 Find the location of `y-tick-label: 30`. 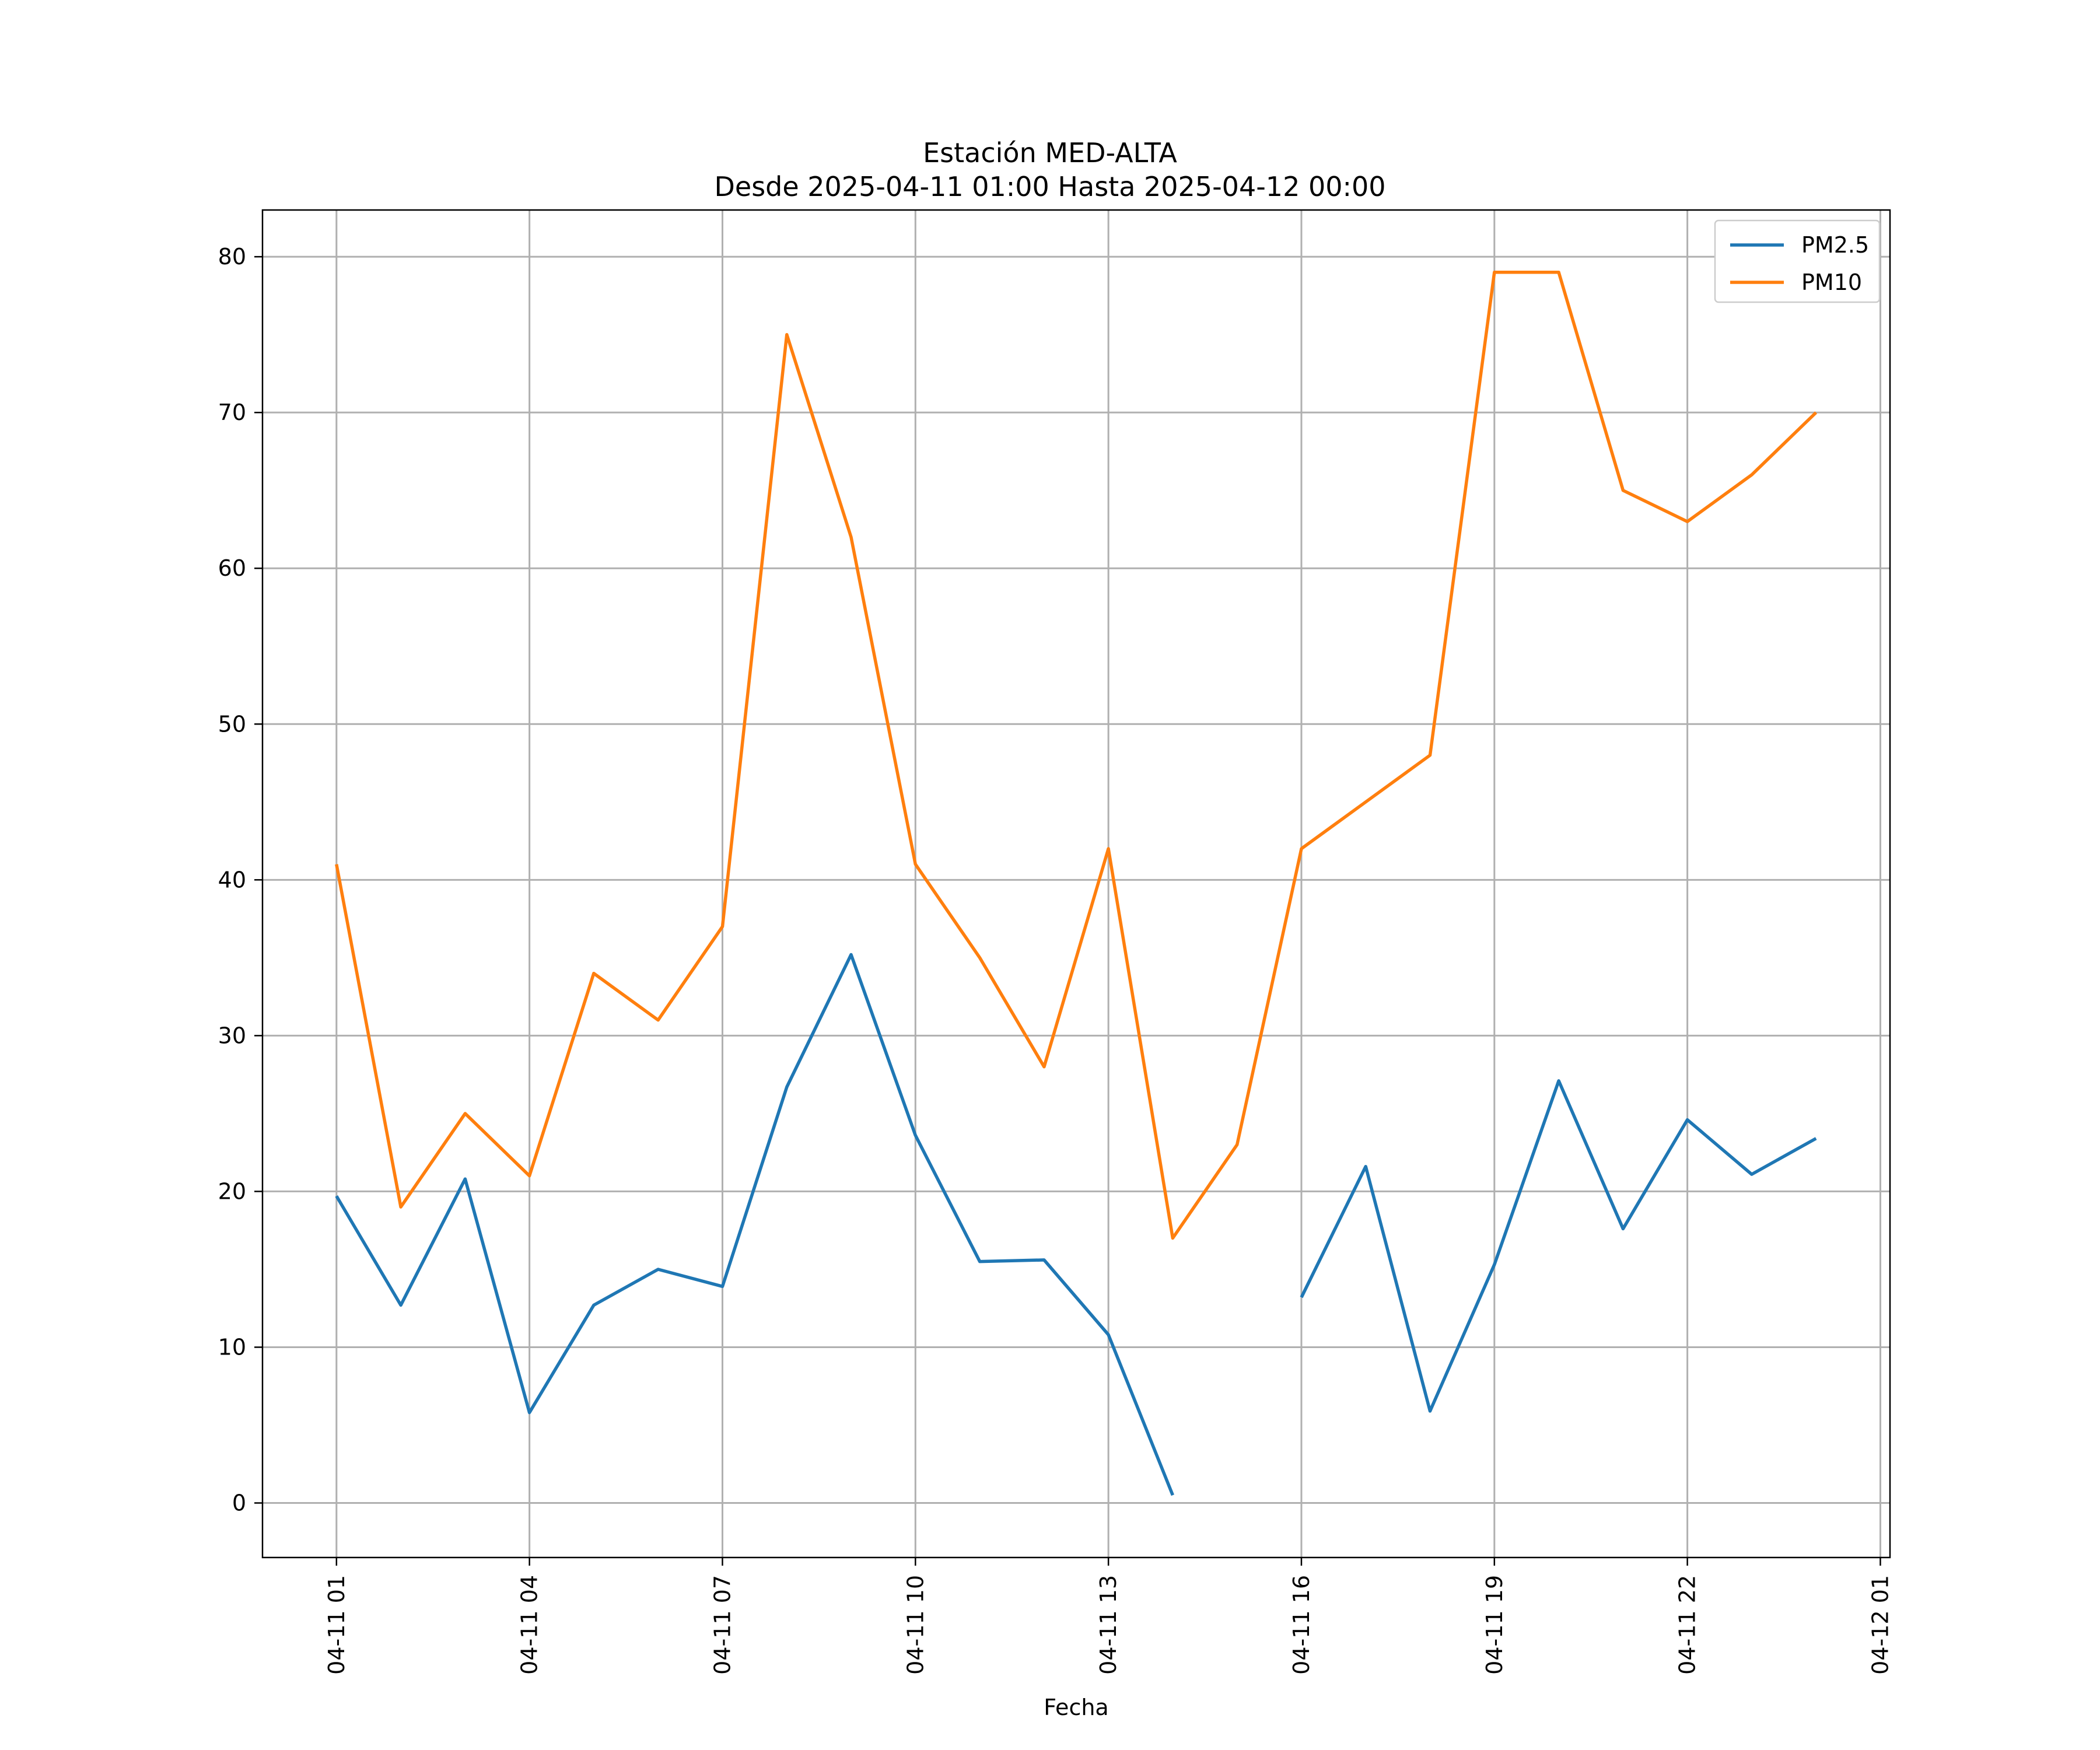

y-tick-label: 30 is located at coordinates (232, 1035).